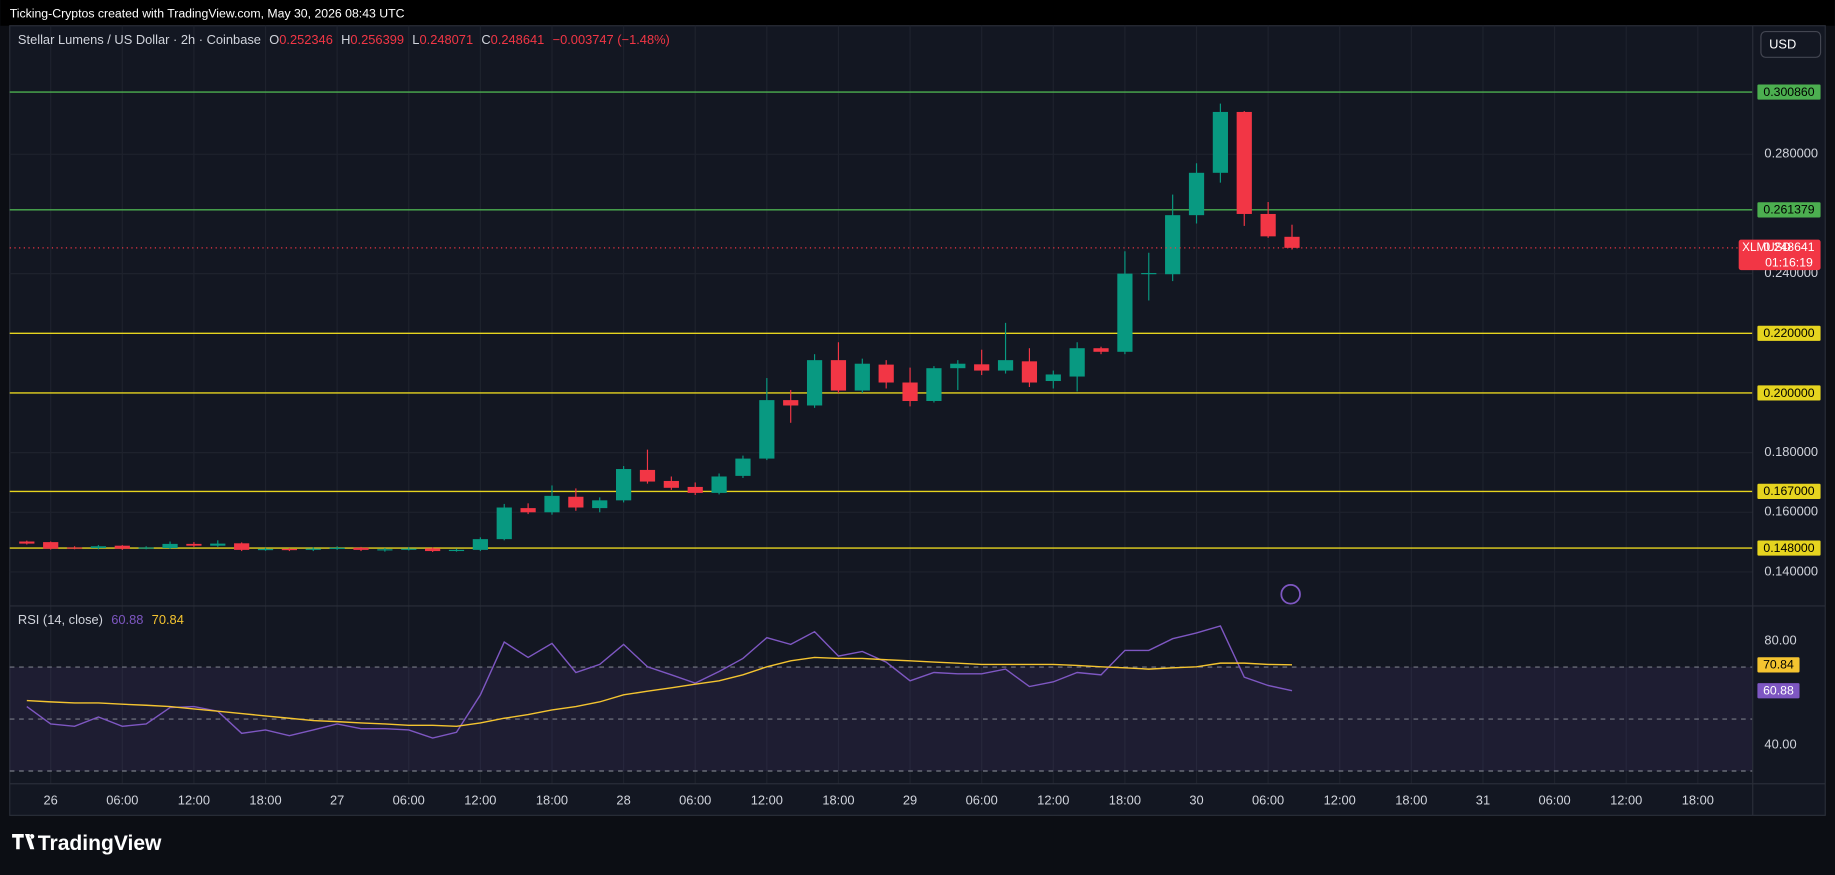 The width and height of the screenshot is (1835, 875). I want to click on x-tick-label: 31, so click(1483, 800).